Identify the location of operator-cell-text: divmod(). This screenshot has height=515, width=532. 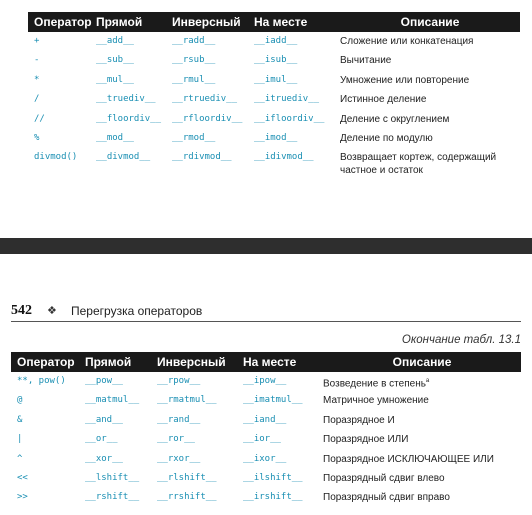
(56, 157).